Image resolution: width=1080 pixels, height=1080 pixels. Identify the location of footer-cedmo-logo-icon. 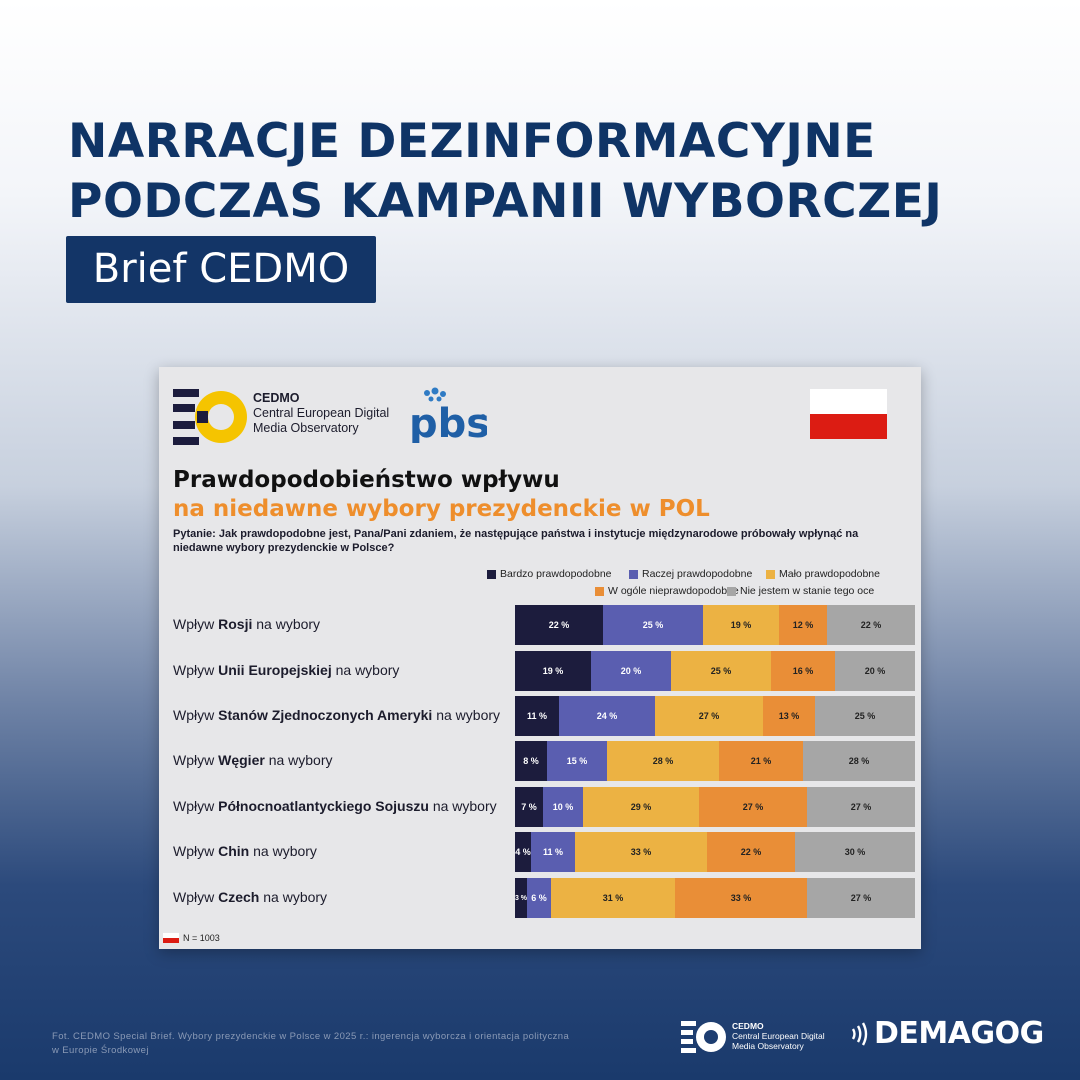
(703, 1037).